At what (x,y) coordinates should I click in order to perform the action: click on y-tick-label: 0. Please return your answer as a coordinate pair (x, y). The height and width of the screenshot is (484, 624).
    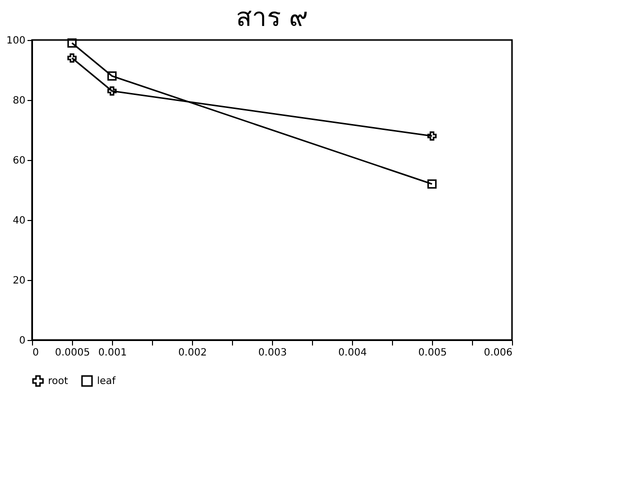
    Looking at the image, I should click on (22, 341).